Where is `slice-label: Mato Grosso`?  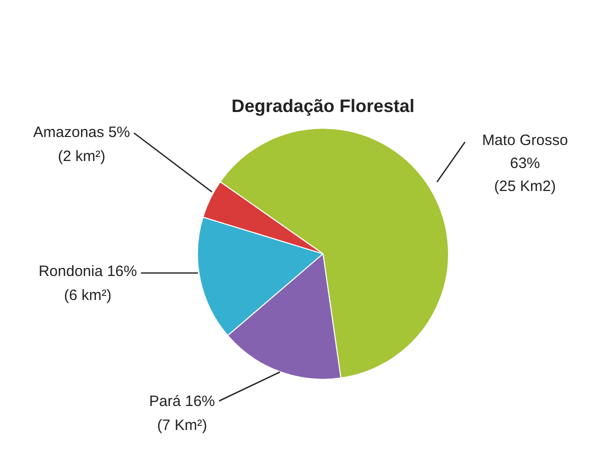 slice-label: Mato Grosso is located at coordinates (525, 141).